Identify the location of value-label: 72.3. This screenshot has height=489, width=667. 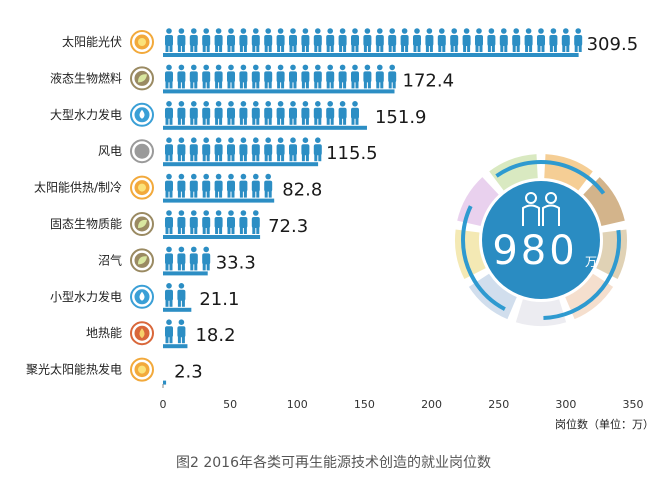
(288, 226).